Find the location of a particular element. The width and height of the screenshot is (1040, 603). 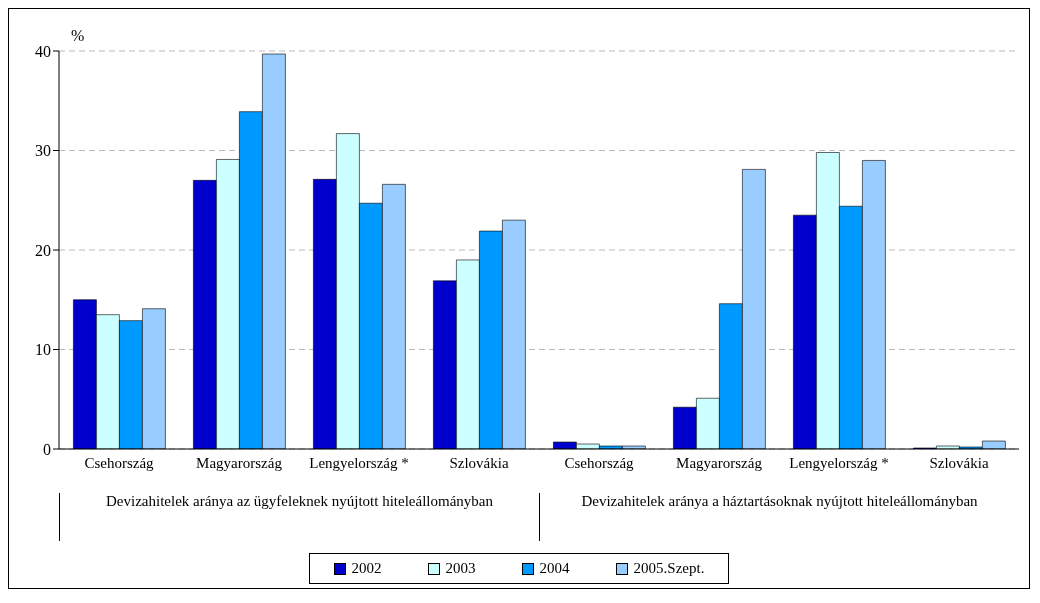

legend-label: 2003 is located at coordinates (460, 568).